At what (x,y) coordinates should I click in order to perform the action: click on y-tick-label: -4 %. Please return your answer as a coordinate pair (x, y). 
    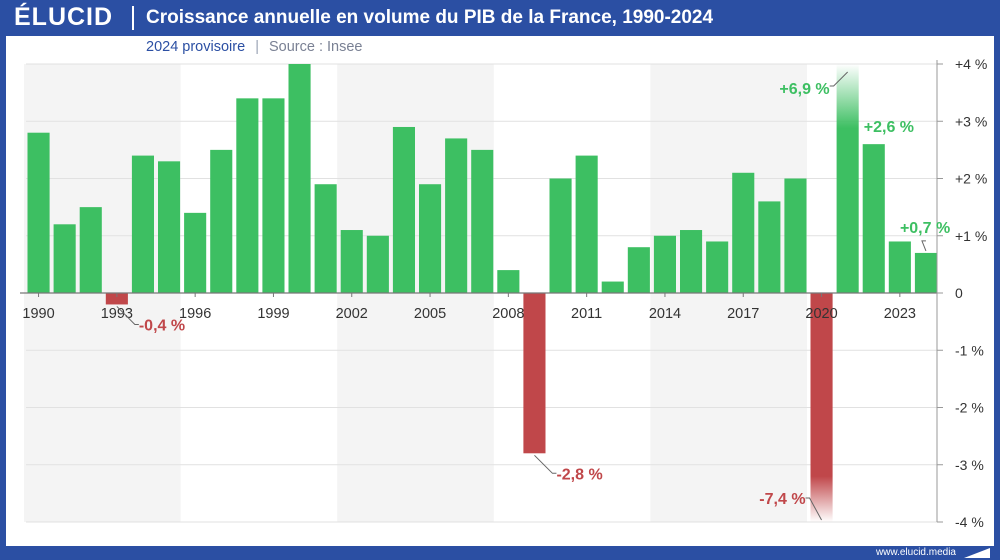
    Looking at the image, I should click on (969, 522).